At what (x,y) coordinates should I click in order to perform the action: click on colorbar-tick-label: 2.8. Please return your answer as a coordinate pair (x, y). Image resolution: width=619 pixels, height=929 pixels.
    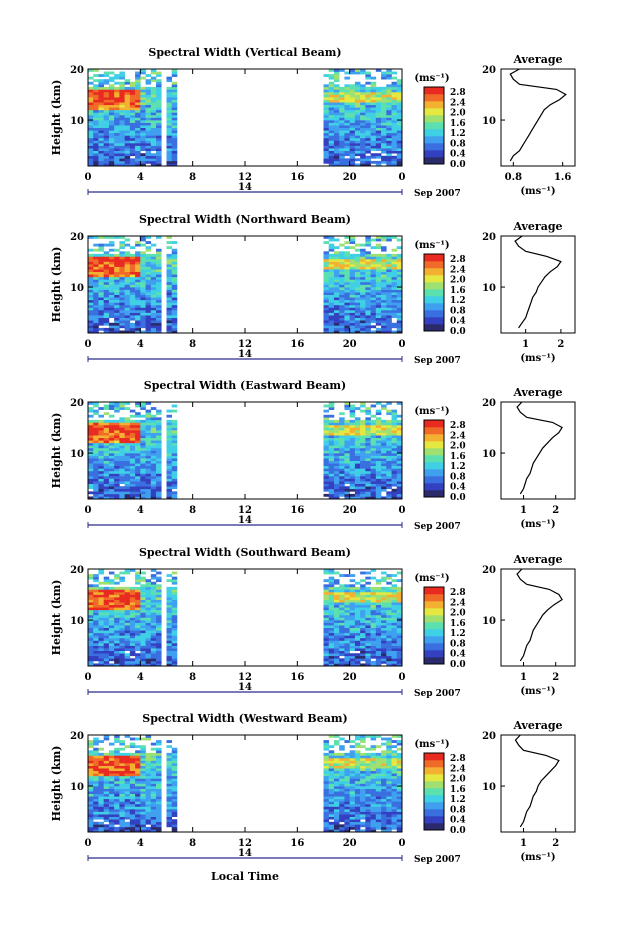
    Looking at the image, I should click on (458, 593).